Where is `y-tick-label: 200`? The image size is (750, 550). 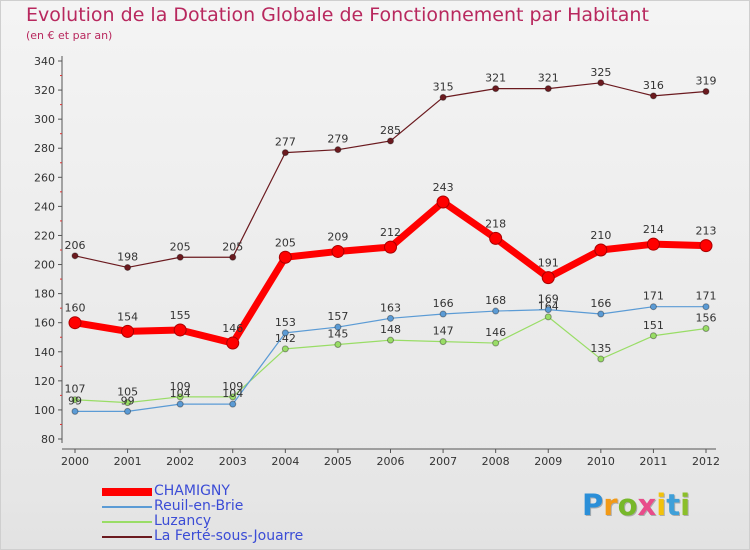
y-tick-label: 200 is located at coordinates (44, 265).